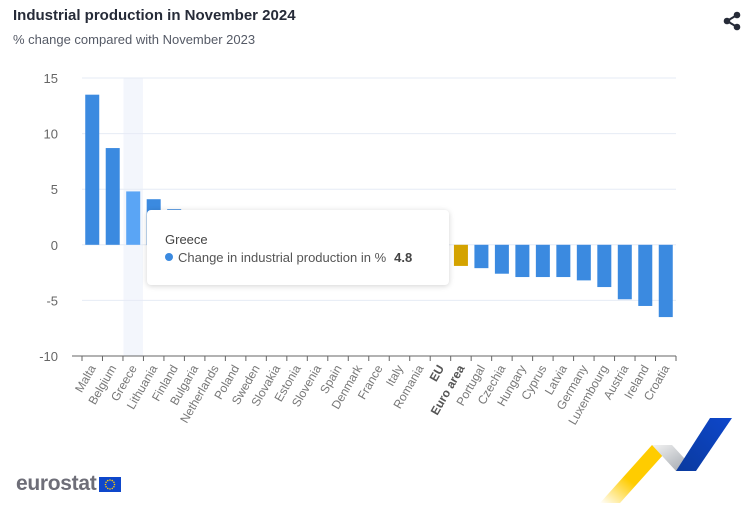 This screenshot has height=512, width=750. What do you see at coordinates (403, 257) in the screenshot?
I see `tooltip-value: 4.8` at bounding box center [403, 257].